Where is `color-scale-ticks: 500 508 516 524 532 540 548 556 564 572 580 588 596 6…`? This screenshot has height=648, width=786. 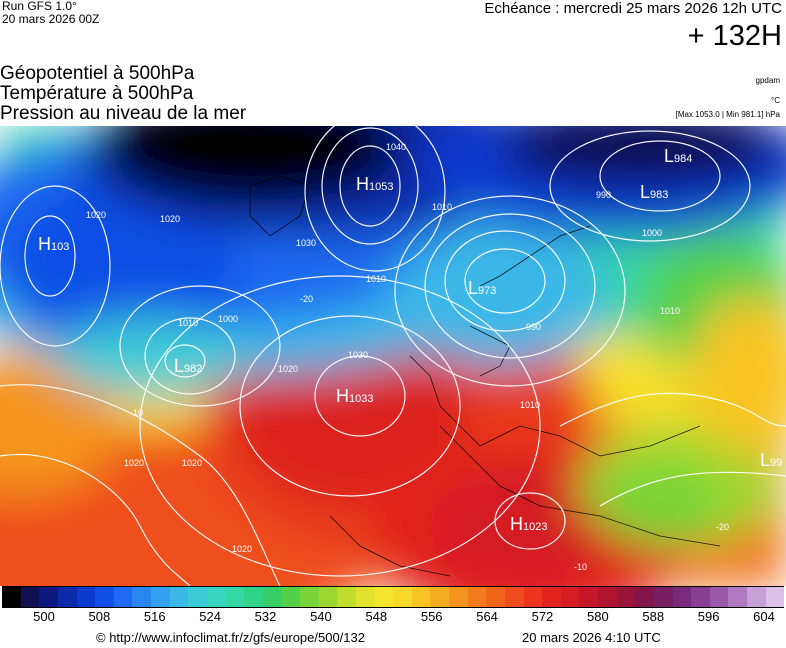 color-scale-ticks: 500 508 516 524 532 540 548 556 564 572 580 588 596 6… is located at coordinates (393, 618).